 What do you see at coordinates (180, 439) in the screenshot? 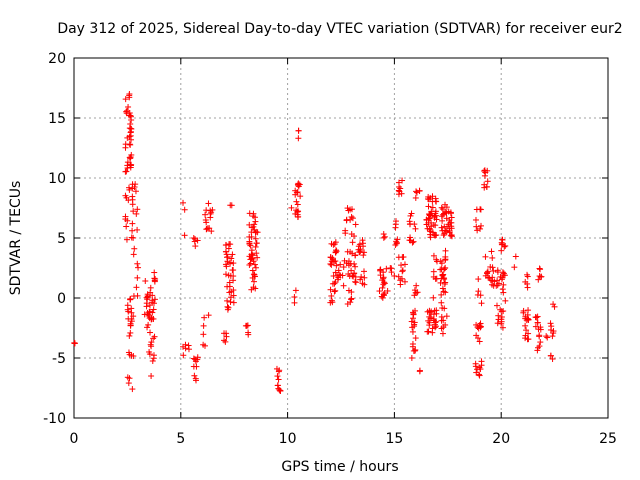
I see `x-tick-label: 5` at bounding box center [180, 439].